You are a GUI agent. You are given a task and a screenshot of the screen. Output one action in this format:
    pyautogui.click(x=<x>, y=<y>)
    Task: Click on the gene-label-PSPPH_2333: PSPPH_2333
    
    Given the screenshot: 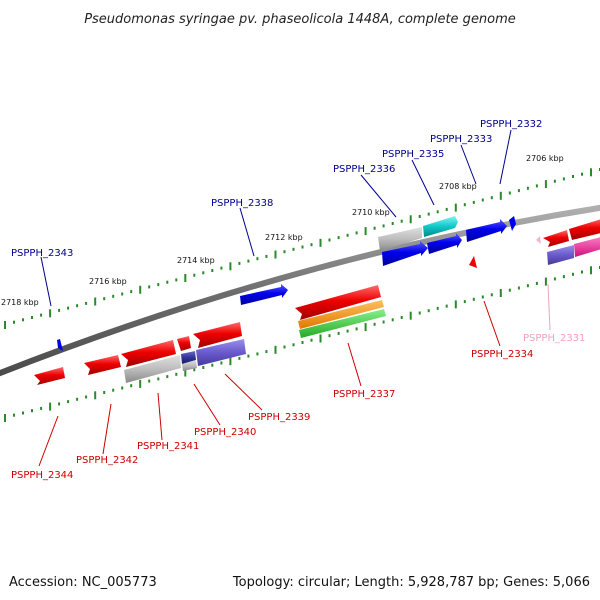 What is the action you would take?
    pyautogui.click(x=461, y=139)
    